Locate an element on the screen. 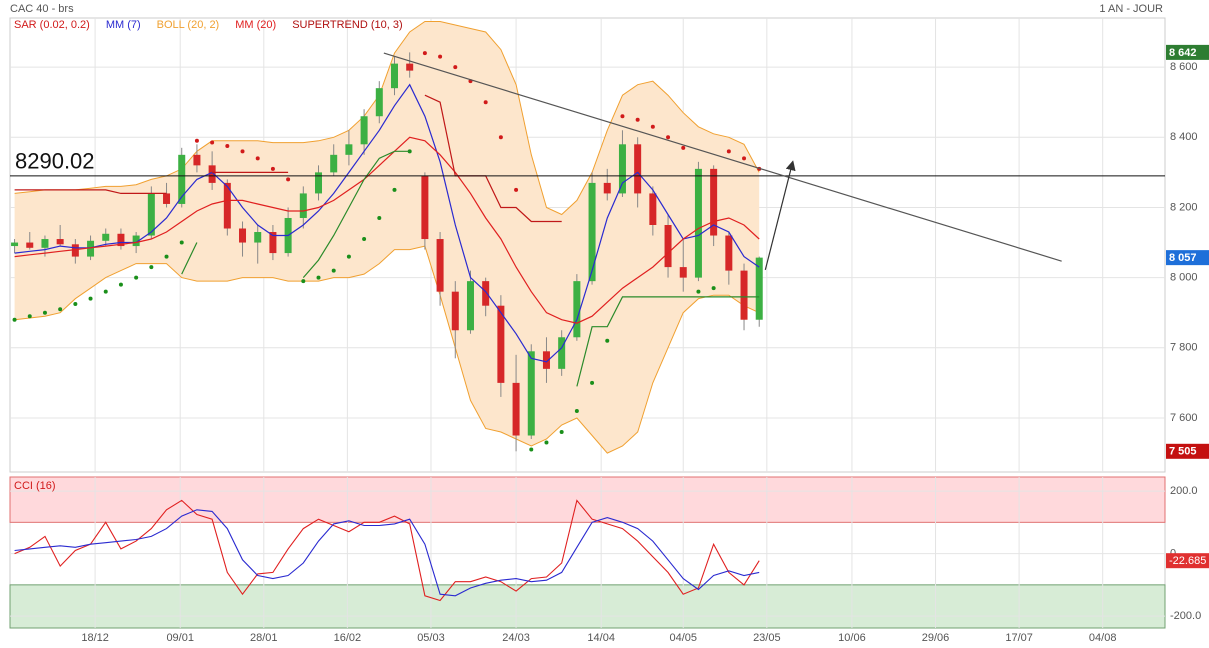 The height and width of the screenshot is (648, 1209). y-tick-label: 8 000 is located at coordinates (1184, 278).